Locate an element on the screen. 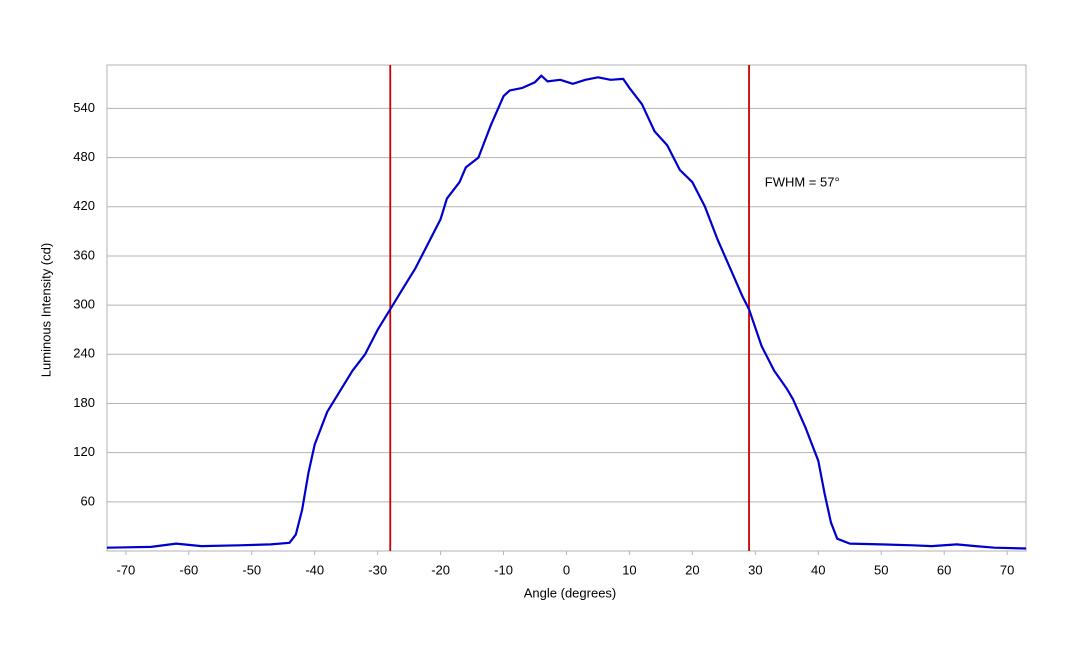 The image size is (1080, 648). x-tick-label: 20 is located at coordinates (692, 569).